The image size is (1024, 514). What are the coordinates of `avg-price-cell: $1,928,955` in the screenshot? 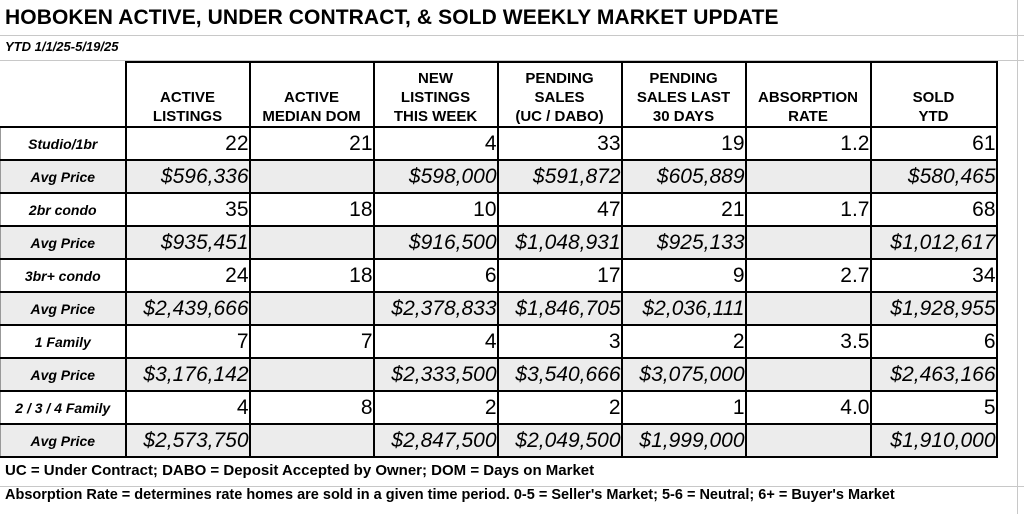 It's located at (933, 308).